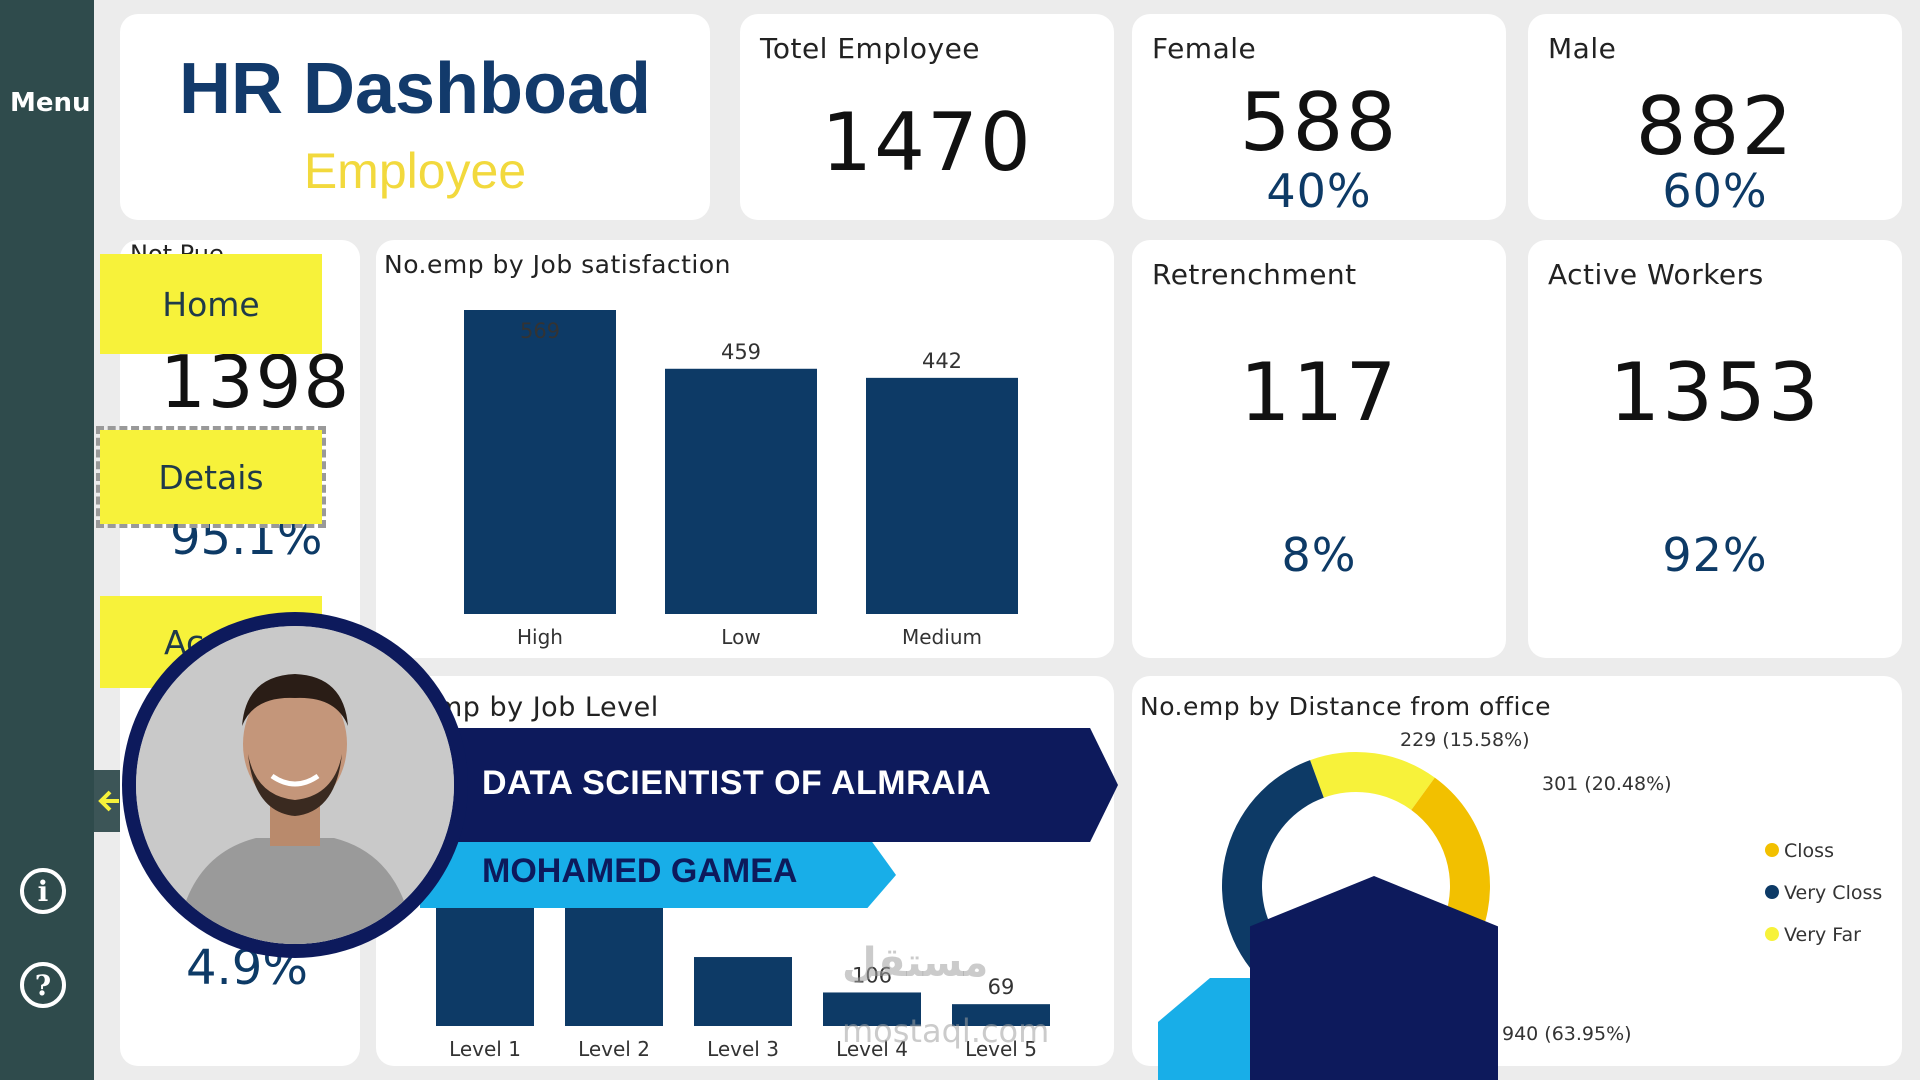 The image size is (1920, 1080). Describe the element at coordinates (1001, 1049) in the screenshot. I see `category-label-4: Level 5` at that location.